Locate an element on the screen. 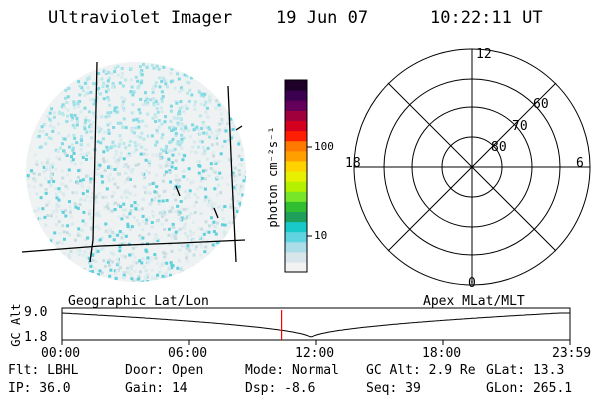 The width and height of the screenshot is (600, 400). glat-info: GLat: 13.3 is located at coordinates (525, 370).